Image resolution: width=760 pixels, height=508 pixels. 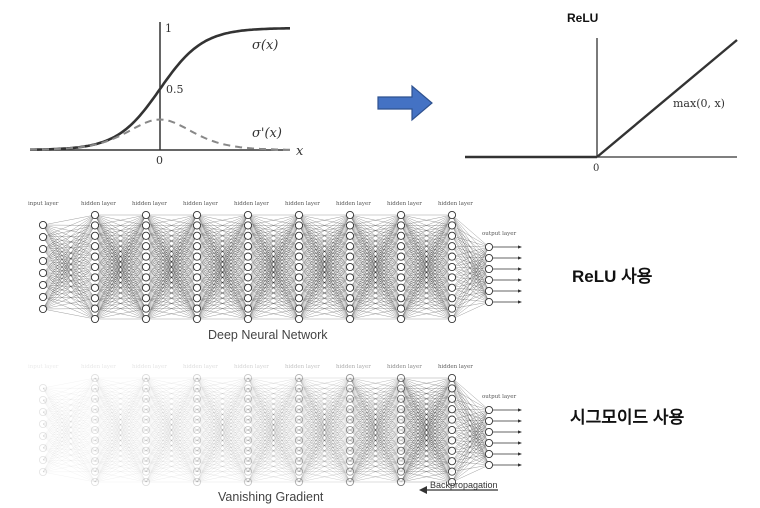 I want to click on sigmoid-curve, so click(x=160, y=89).